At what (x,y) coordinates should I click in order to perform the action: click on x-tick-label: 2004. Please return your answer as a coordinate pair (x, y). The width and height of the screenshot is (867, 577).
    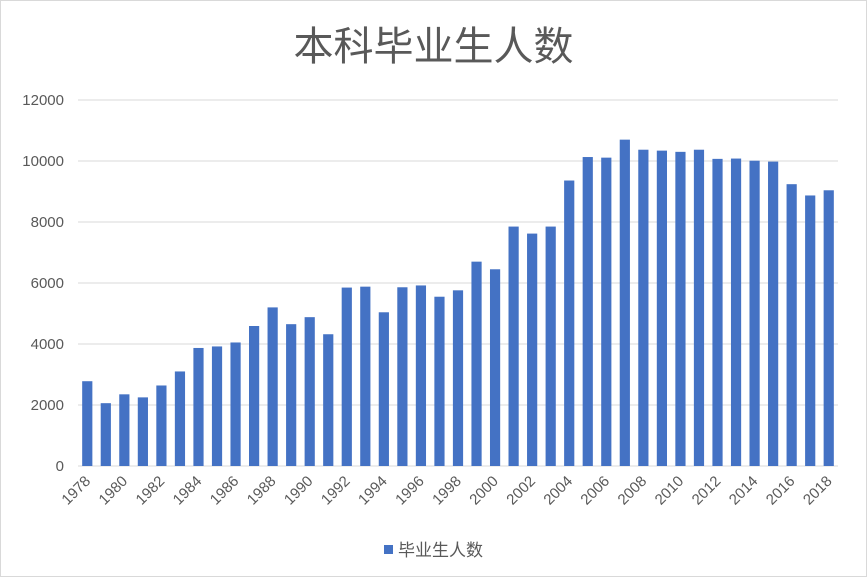
    Looking at the image, I should click on (558, 491).